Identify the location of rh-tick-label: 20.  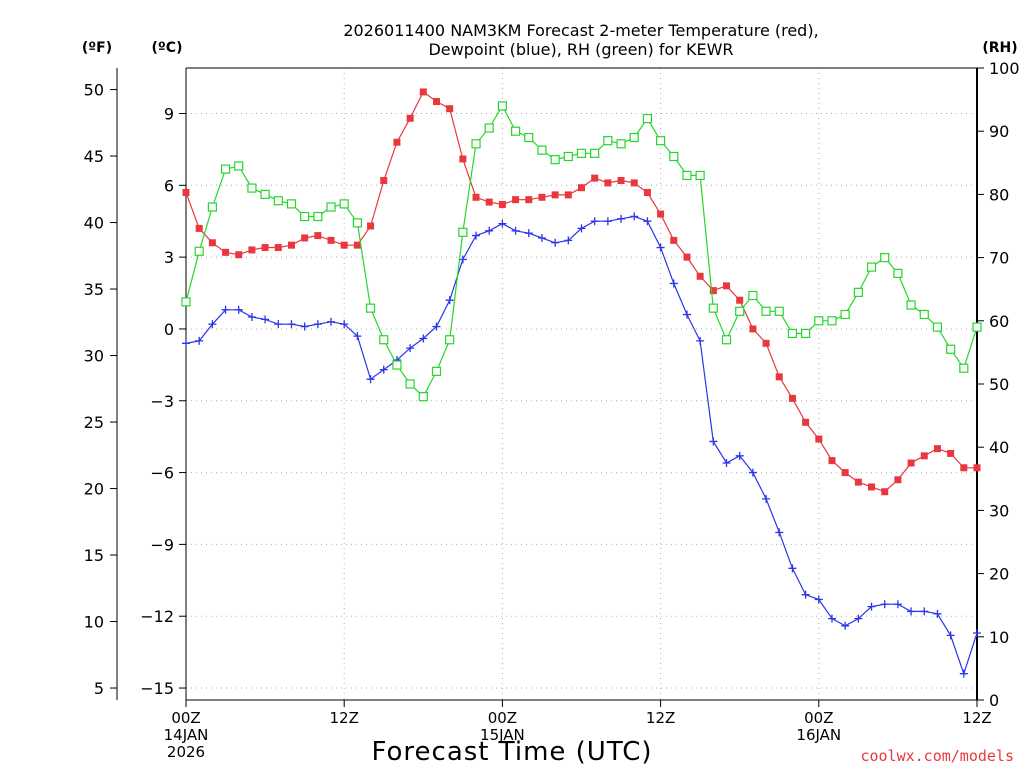
(999, 574).